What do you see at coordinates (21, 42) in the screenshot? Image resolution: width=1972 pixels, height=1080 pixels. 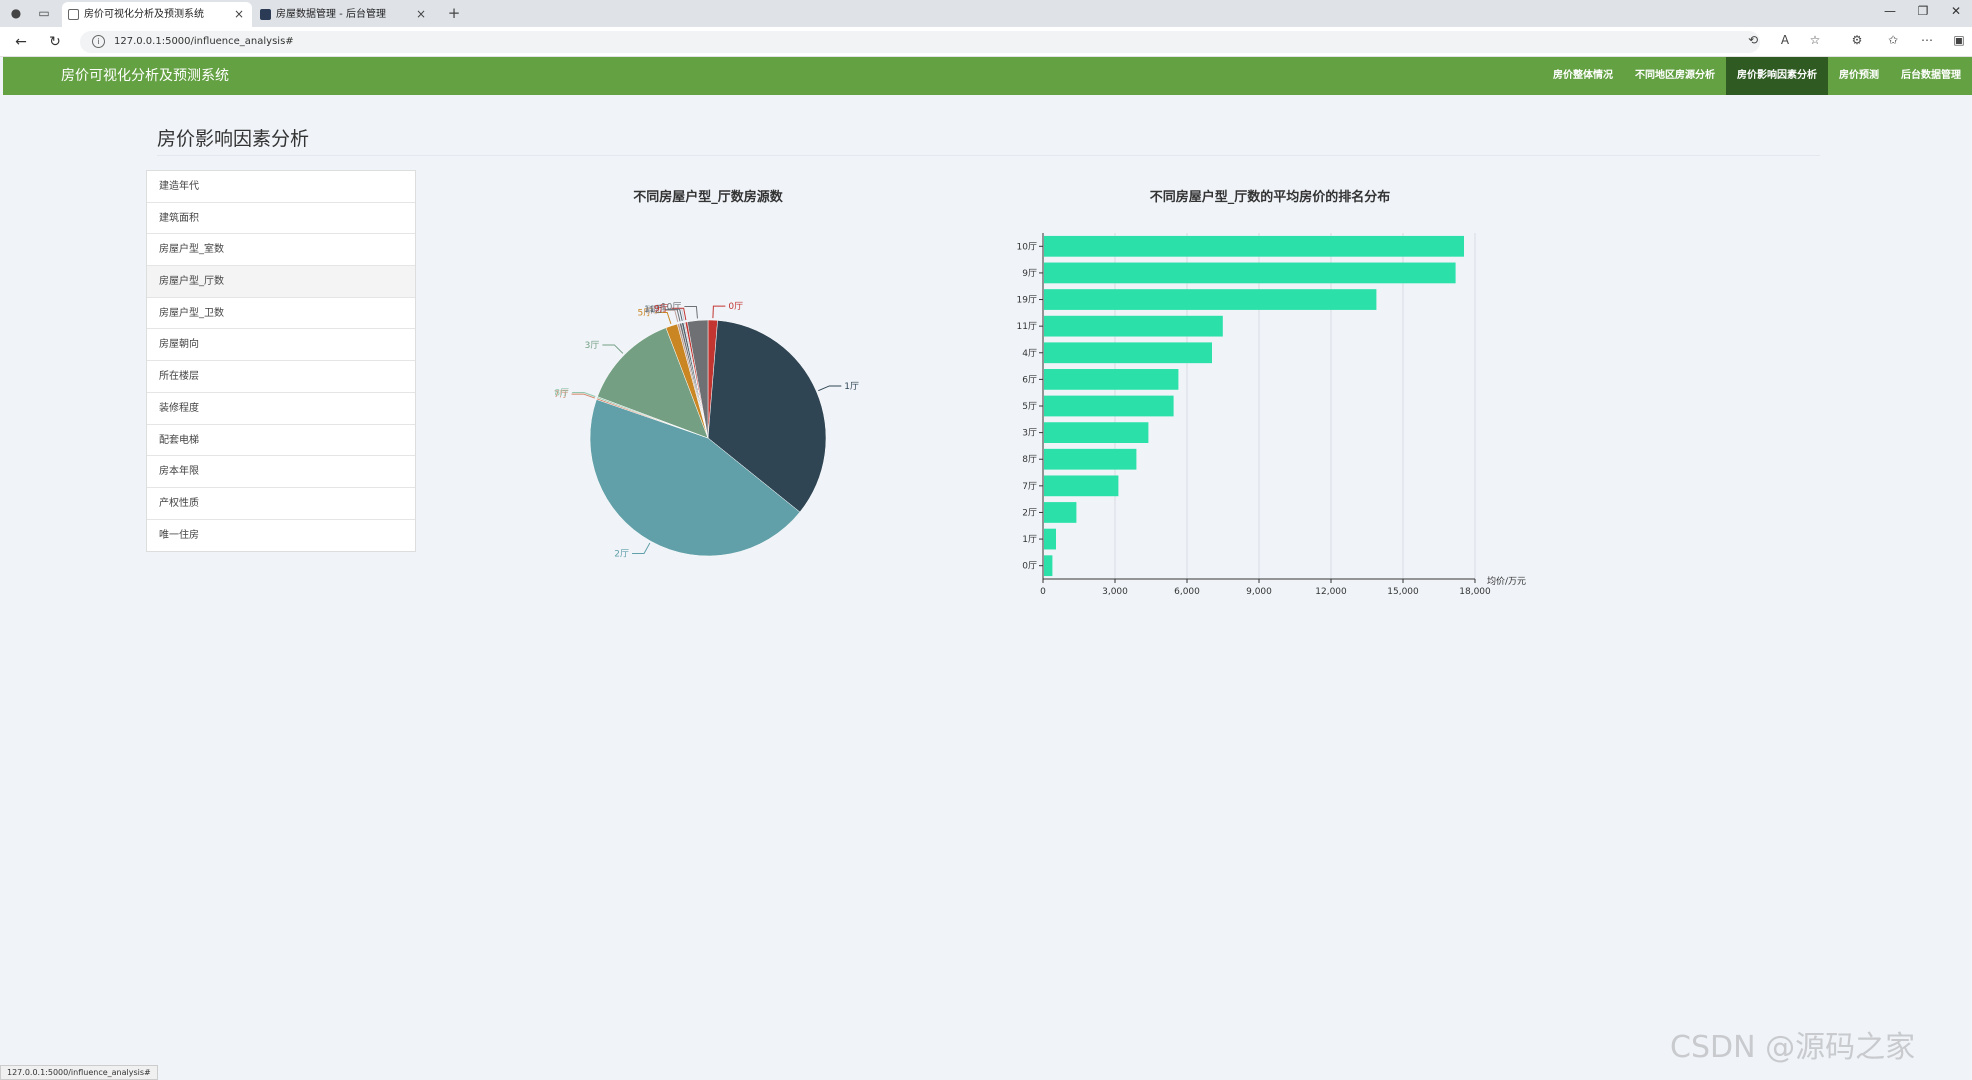 I see `back-icon: ←` at bounding box center [21, 42].